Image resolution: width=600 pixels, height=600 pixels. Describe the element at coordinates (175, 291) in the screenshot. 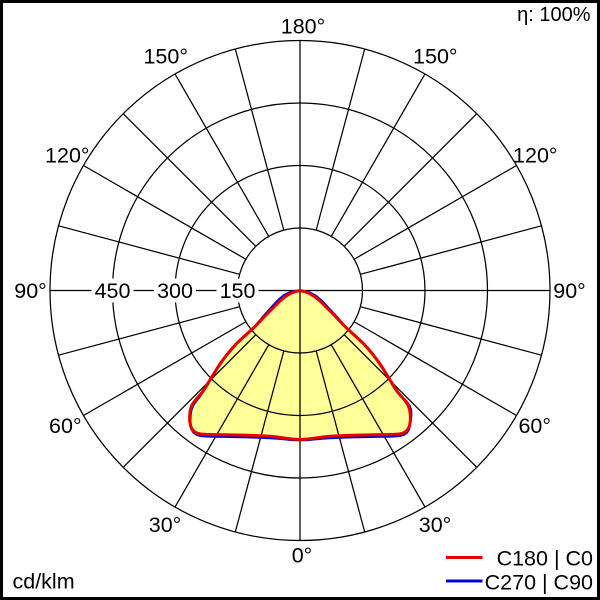

I see `svg-text: 300` at that location.